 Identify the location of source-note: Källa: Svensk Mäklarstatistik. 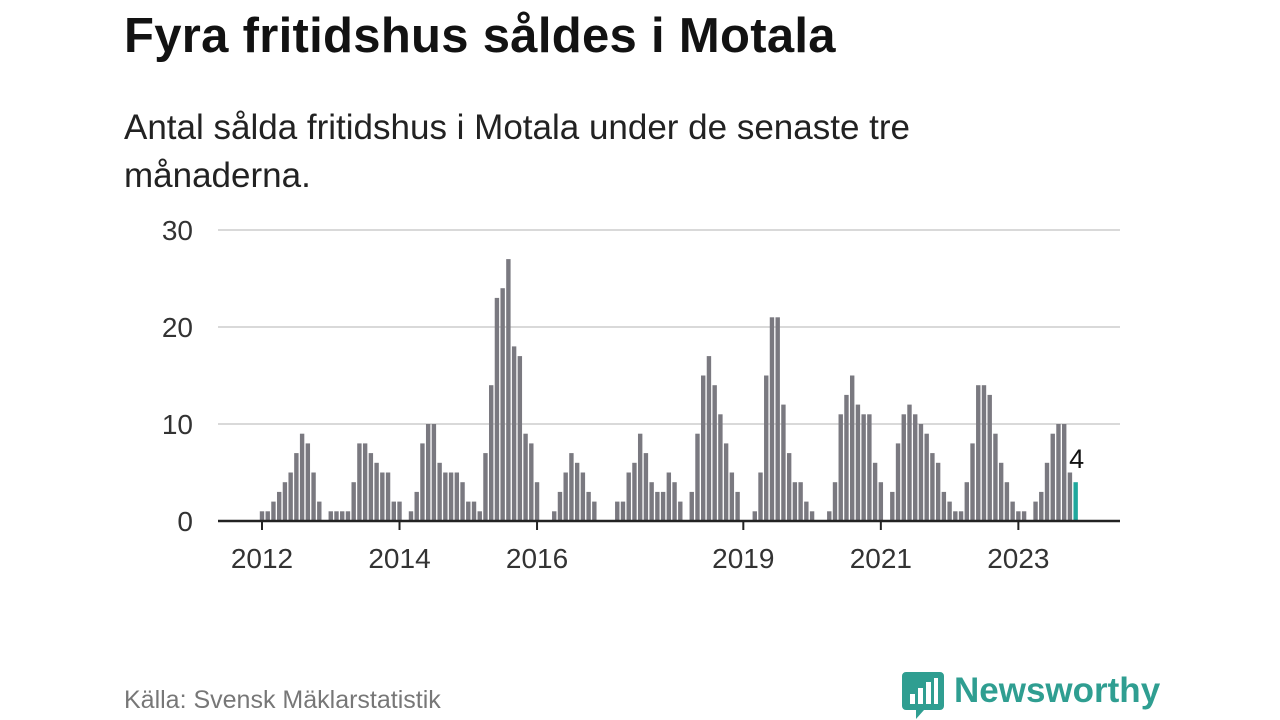
(282, 700).